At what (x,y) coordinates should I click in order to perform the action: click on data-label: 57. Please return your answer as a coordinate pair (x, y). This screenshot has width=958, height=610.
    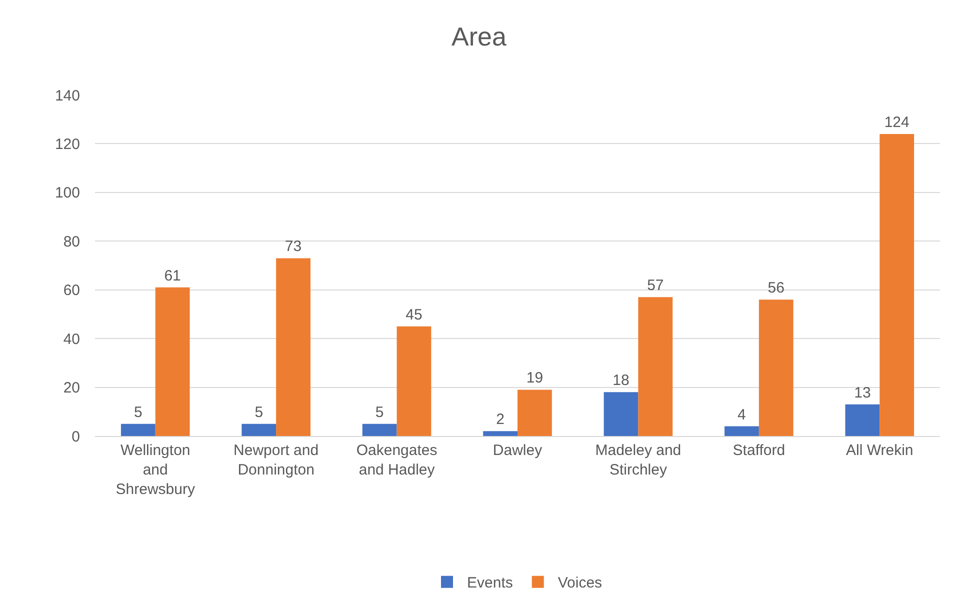
    Looking at the image, I should click on (655, 285).